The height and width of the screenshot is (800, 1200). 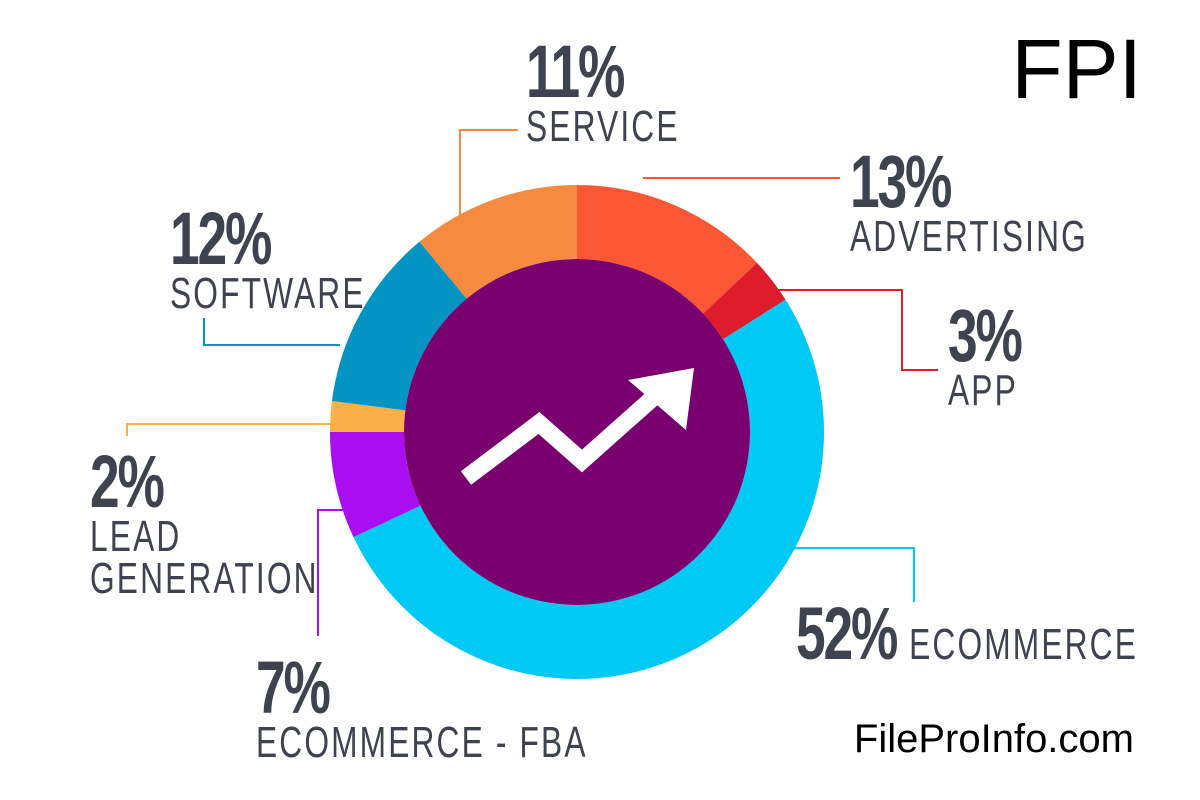 I want to click on slice-label-service: 11% SERVICE, so click(x=603, y=90).